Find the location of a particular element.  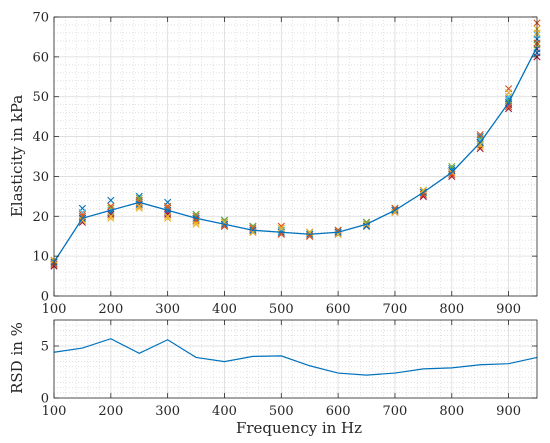

series-line is located at coordinates (295, 357).